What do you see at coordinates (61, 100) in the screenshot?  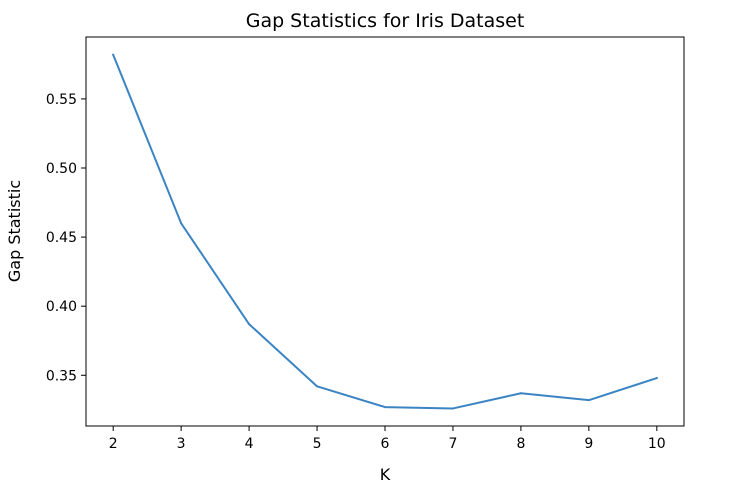 I see `y-tick-label: 0.55` at bounding box center [61, 100].